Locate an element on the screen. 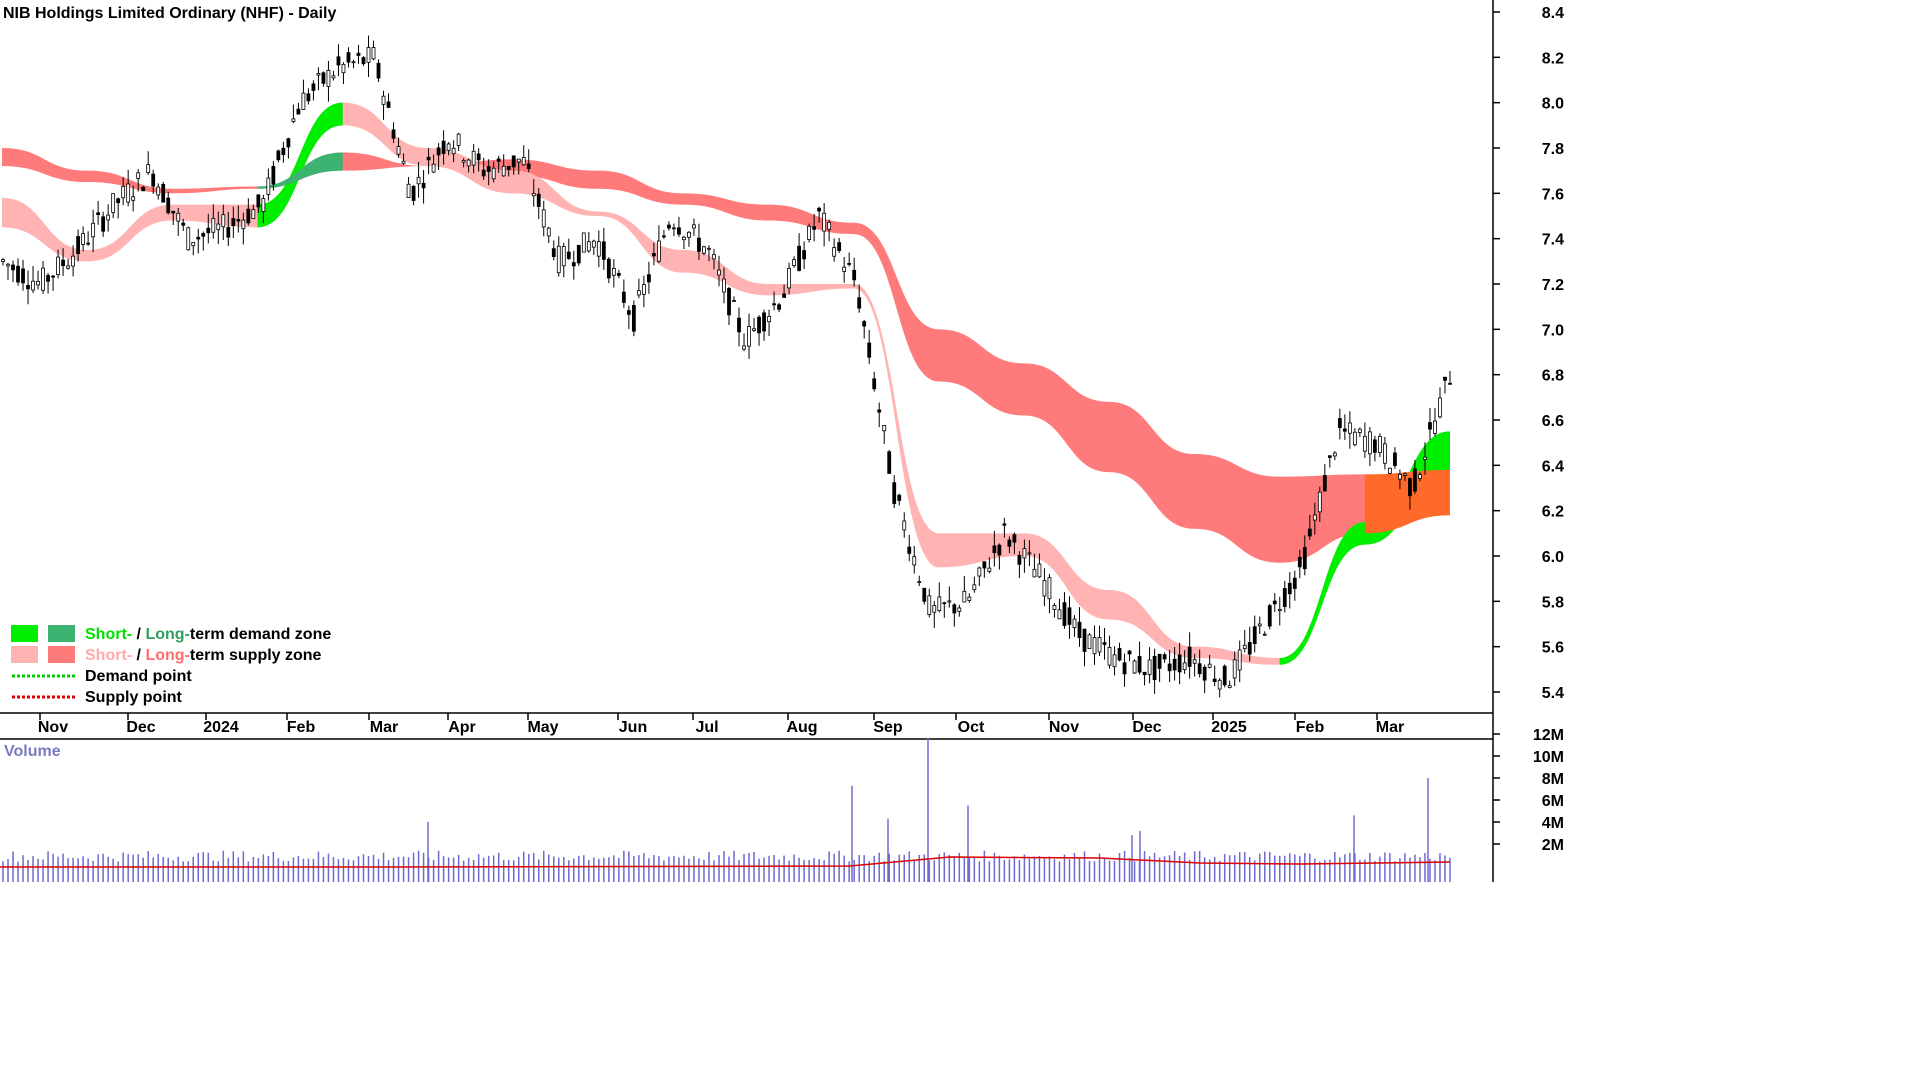 This screenshot has height=1080, width=1920. x-tick-label: Feb is located at coordinates (301, 727).